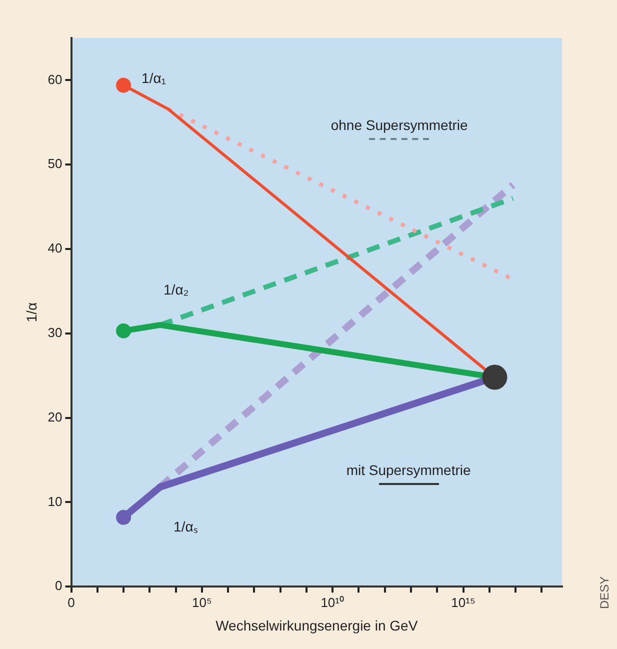 The image size is (617, 649). I want to click on x-tick-label: 0, so click(71, 602).